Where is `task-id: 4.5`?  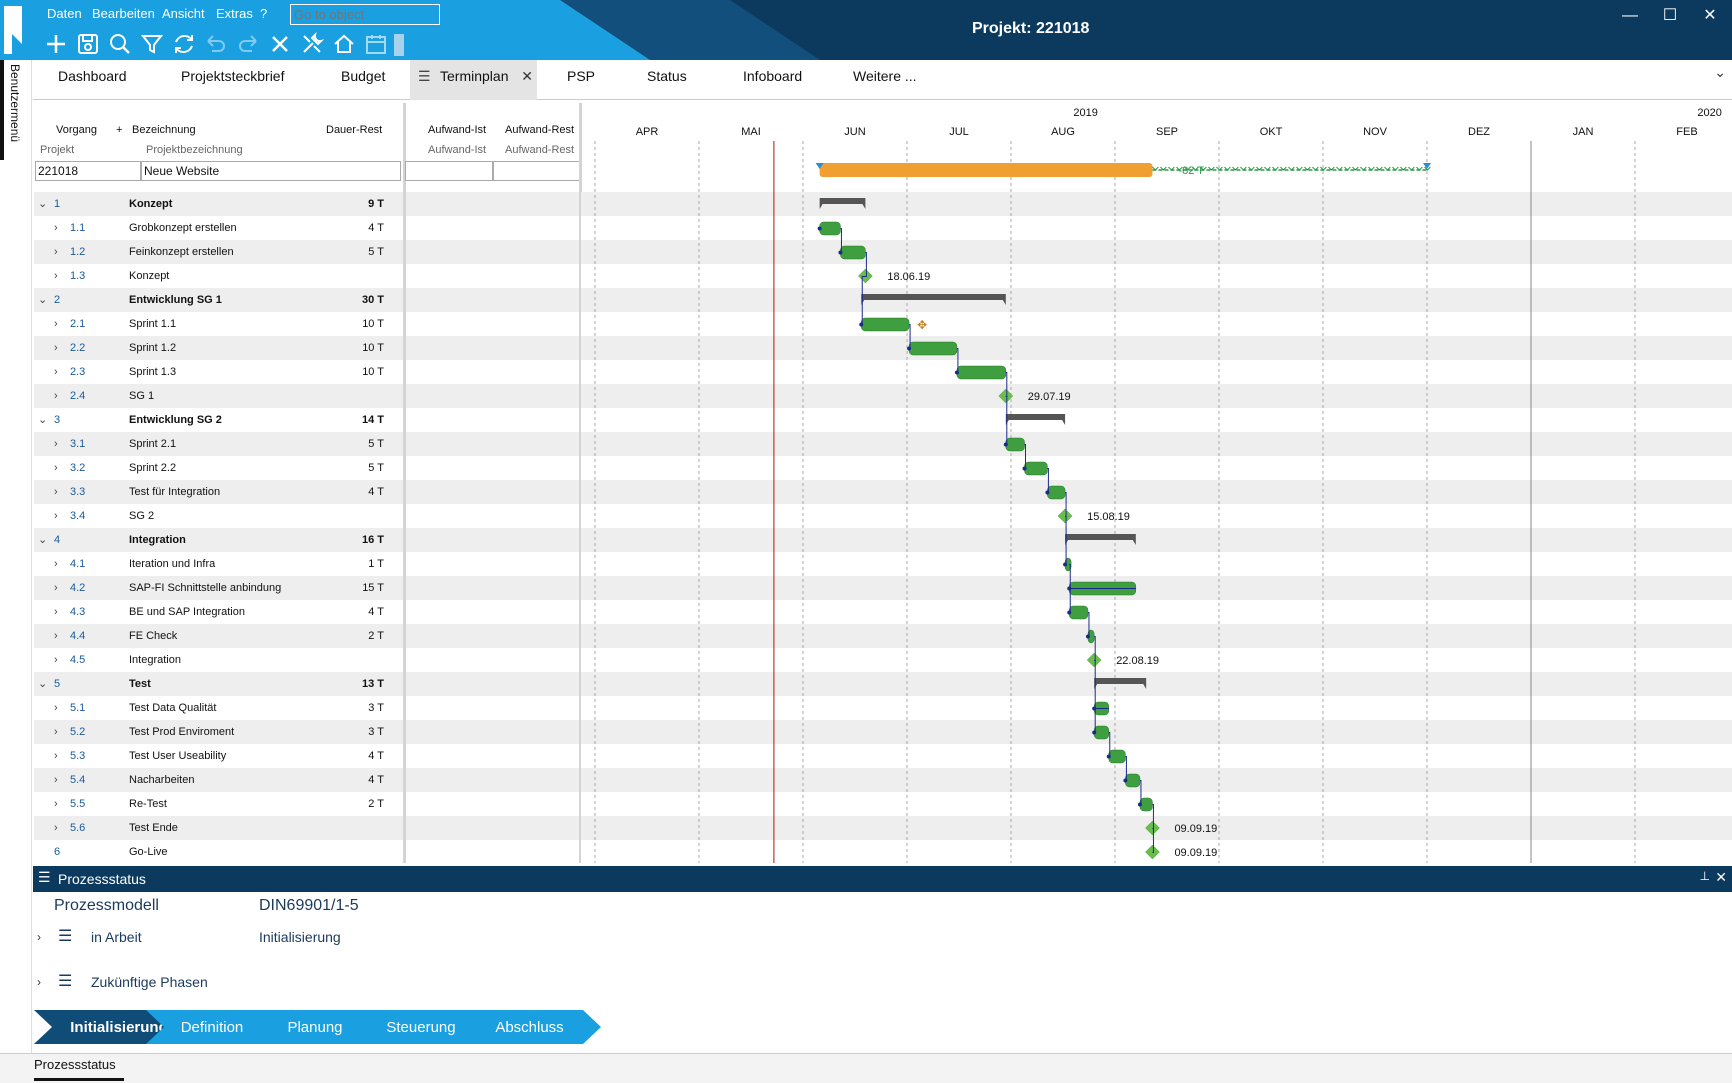 task-id: 4.5 is located at coordinates (78, 660).